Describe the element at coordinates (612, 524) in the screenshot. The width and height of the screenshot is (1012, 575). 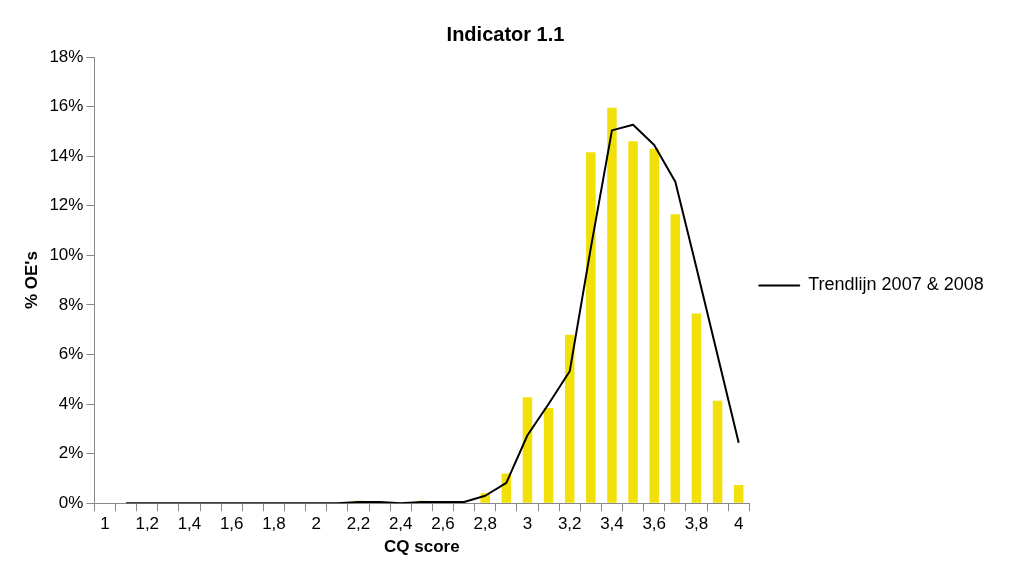
I see `x-tick-label: 3,4` at that location.